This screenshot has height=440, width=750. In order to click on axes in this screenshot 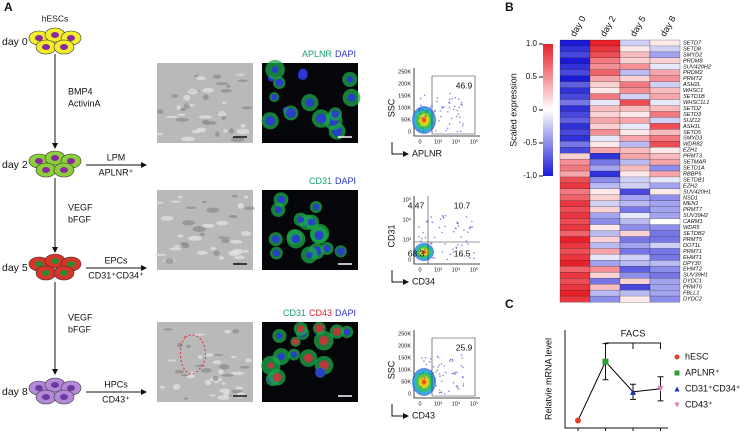, I will do `click(616, 379)`.